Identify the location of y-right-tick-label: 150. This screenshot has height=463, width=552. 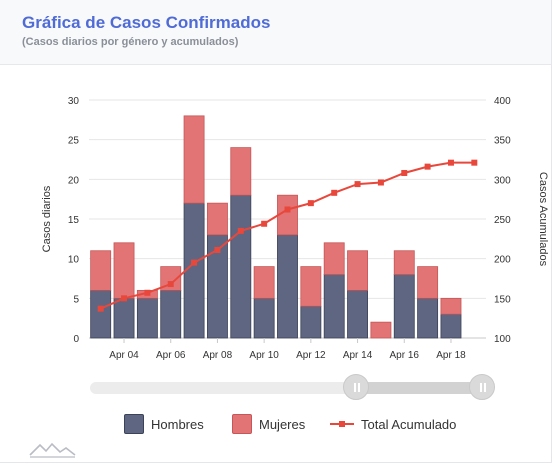
(502, 299).